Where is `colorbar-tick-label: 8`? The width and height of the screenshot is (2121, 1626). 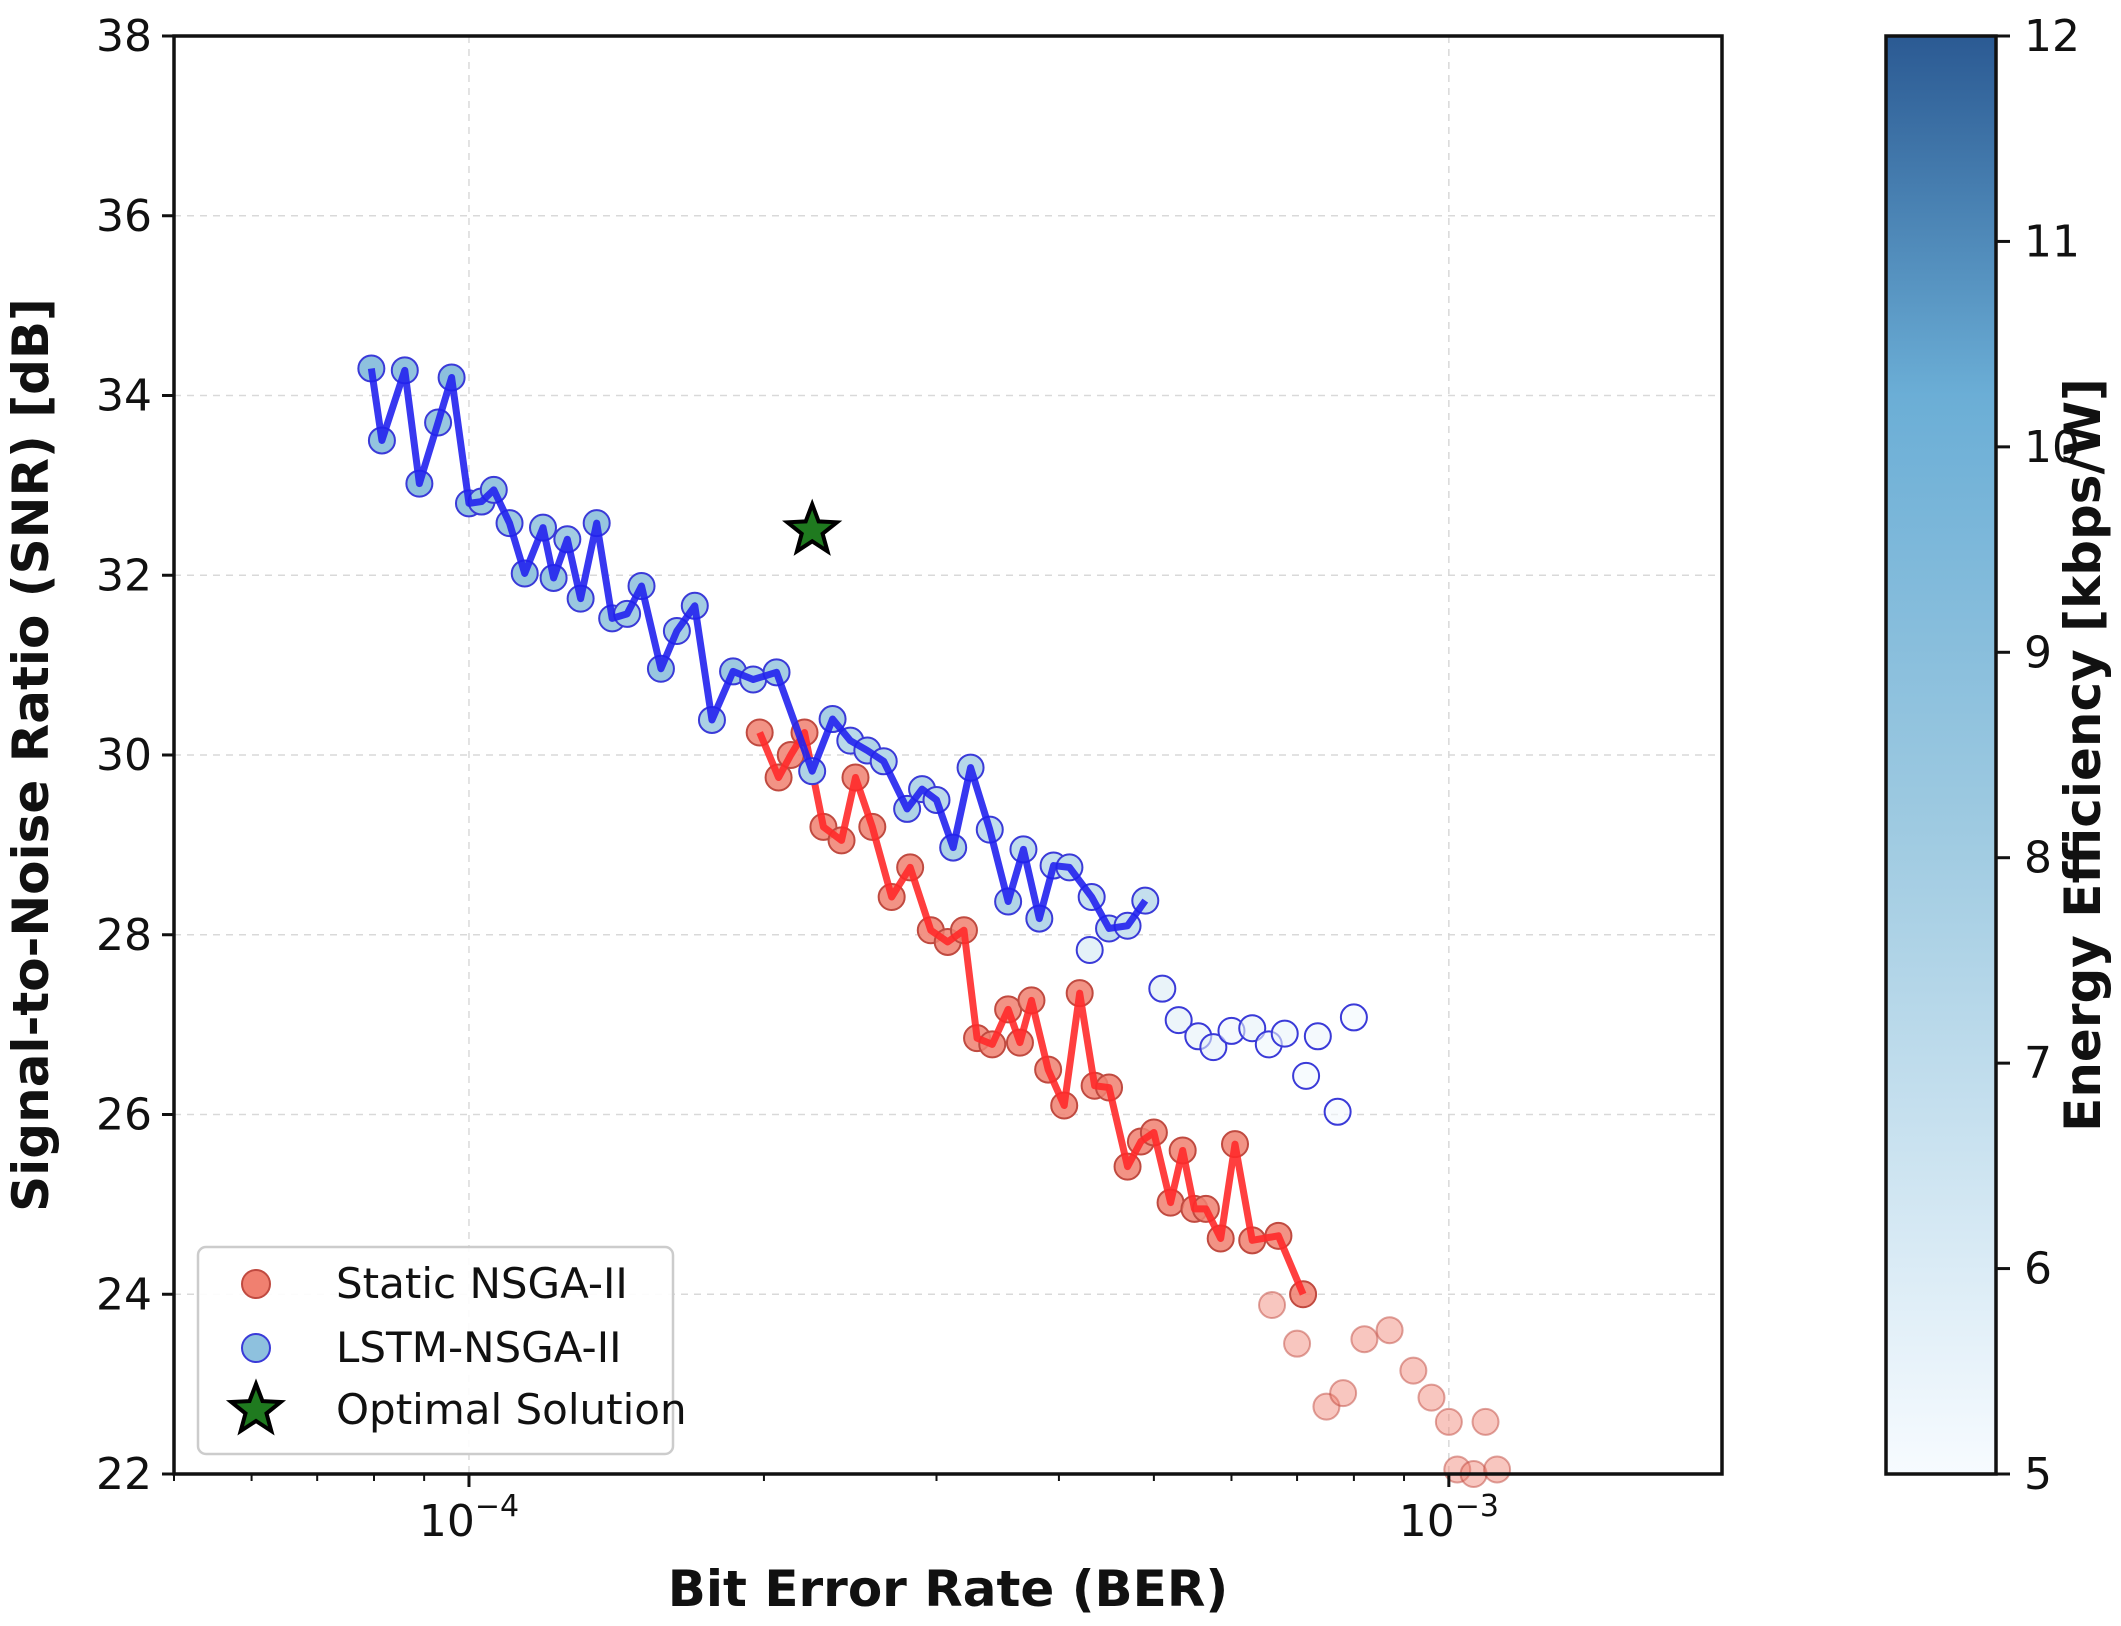
colorbar-tick-label: 8 is located at coordinates (2038, 858).